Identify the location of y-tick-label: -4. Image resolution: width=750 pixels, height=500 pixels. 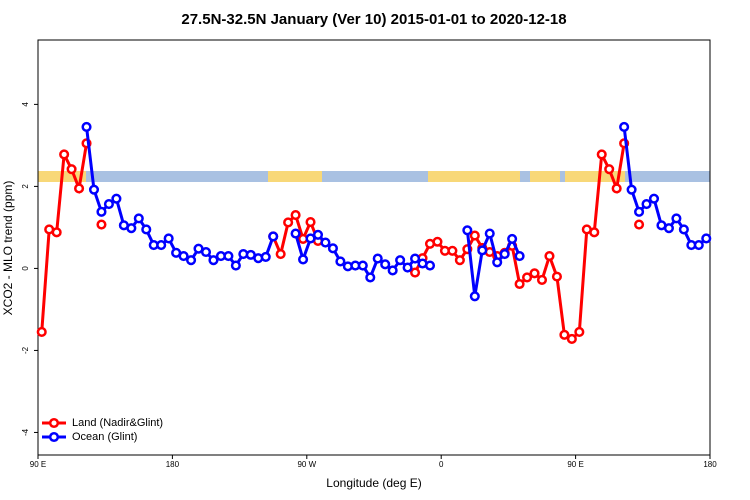
(25, 432).